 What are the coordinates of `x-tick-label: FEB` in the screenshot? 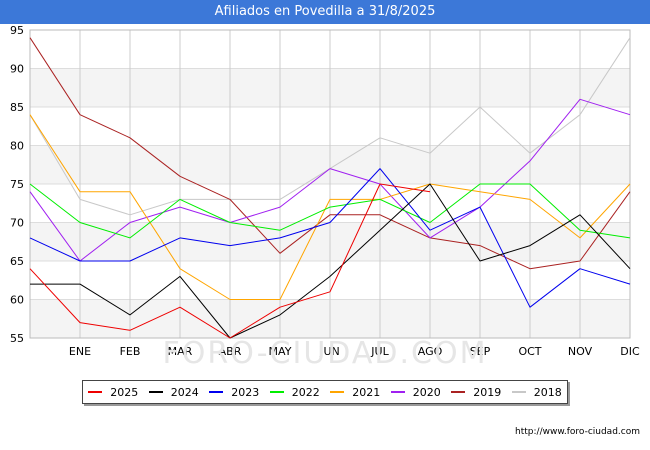 It's located at (130, 351).